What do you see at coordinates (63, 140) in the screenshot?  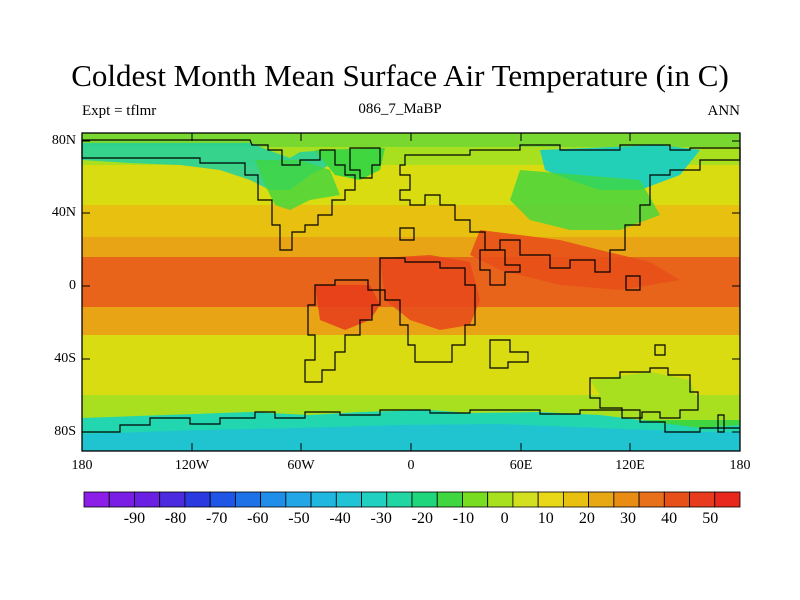 I see `lat-label-80n: 80N` at bounding box center [63, 140].